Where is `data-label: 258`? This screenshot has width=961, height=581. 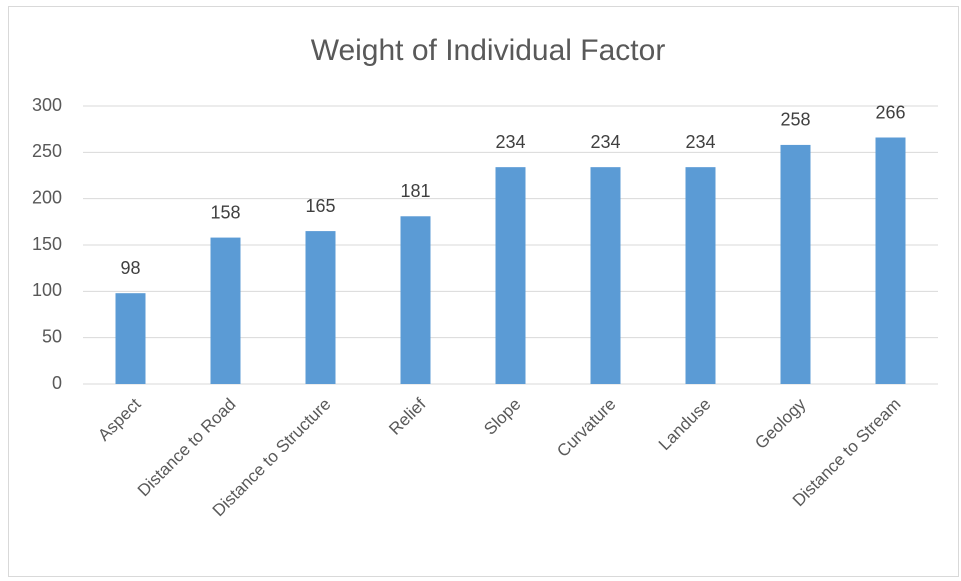
data-label: 258 is located at coordinates (795, 120).